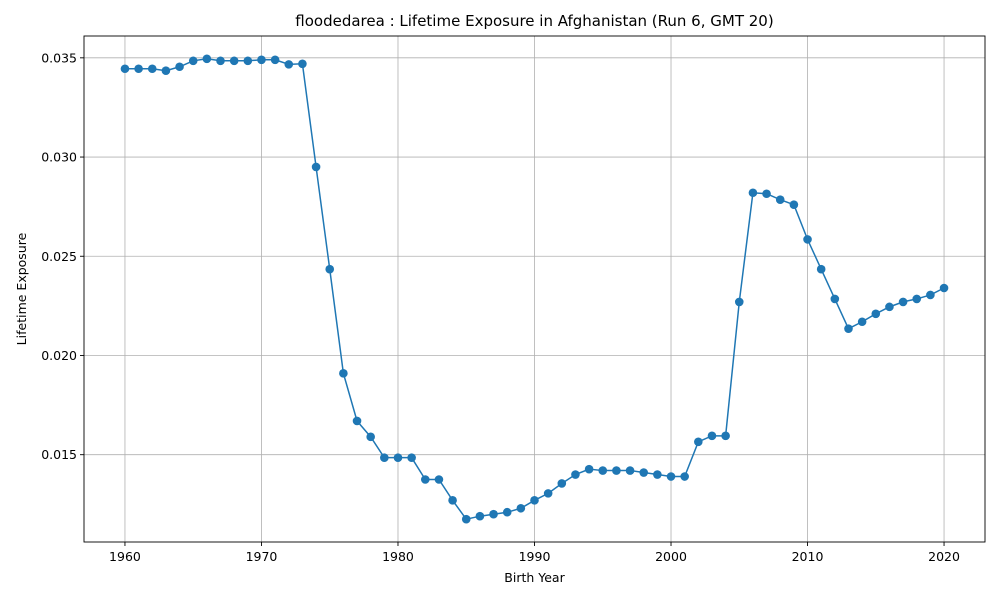 The image size is (1000, 600). I want to click on y-axis-label: Lifetime Exposure, so click(21, 288).